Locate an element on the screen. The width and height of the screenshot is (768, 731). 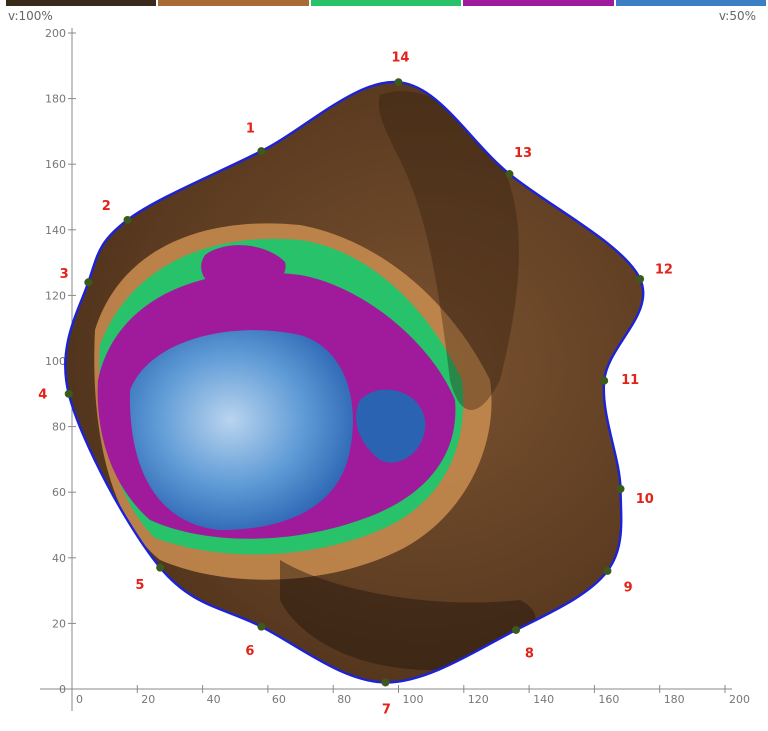
vertex-label: 13 is located at coordinates (523, 153).